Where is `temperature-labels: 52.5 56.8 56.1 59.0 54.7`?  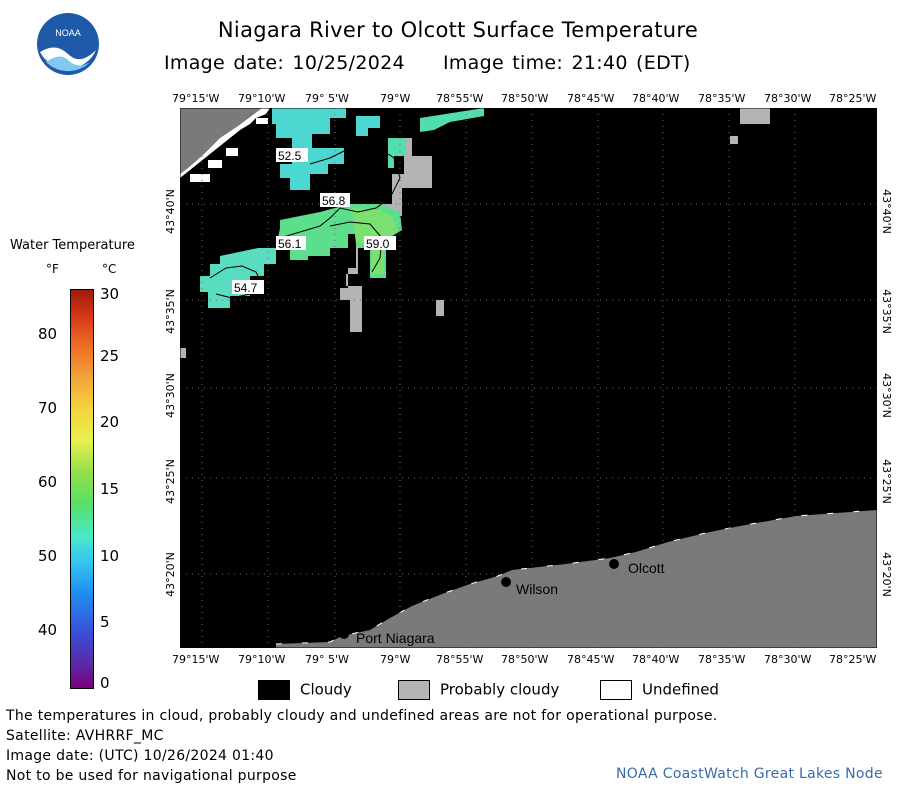 temperature-labels: 52.5 56.8 56.1 59.0 54.7 is located at coordinates (314, 221).